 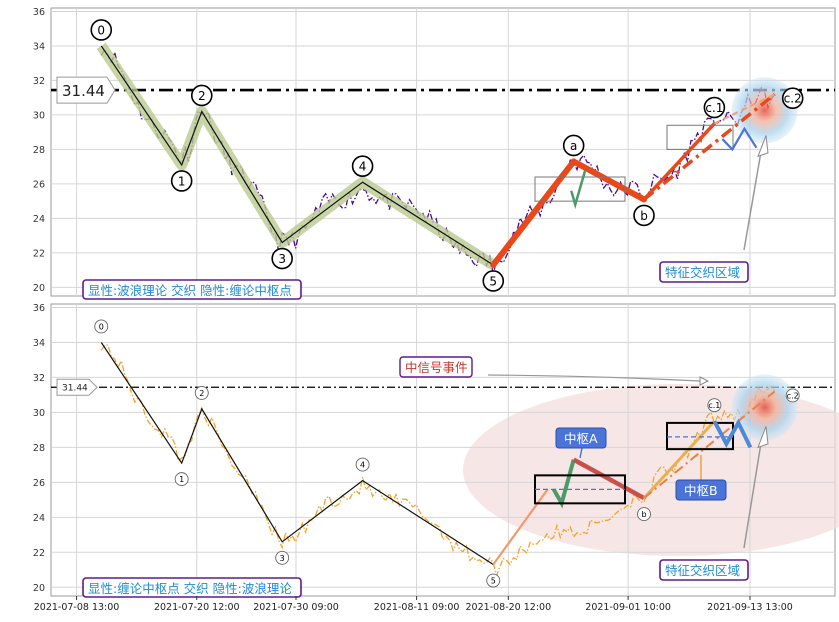 I want to click on signal-arrow-head, so click(x=704, y=381).